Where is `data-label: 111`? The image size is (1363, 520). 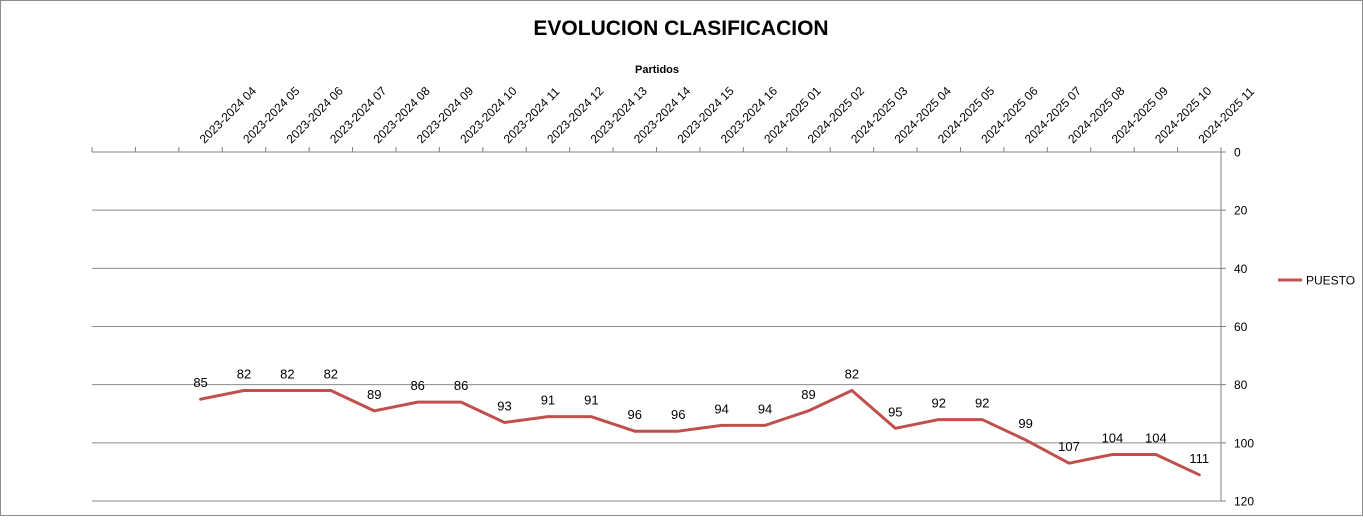 data-label: 111 is located at coordinates (1199, 458).